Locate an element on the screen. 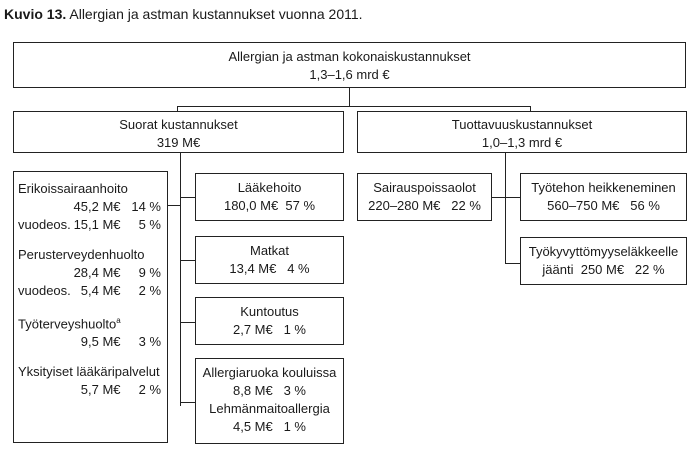  laakehoito-value: 180,0 M€ 57 % is located at coordinates (269, 205).